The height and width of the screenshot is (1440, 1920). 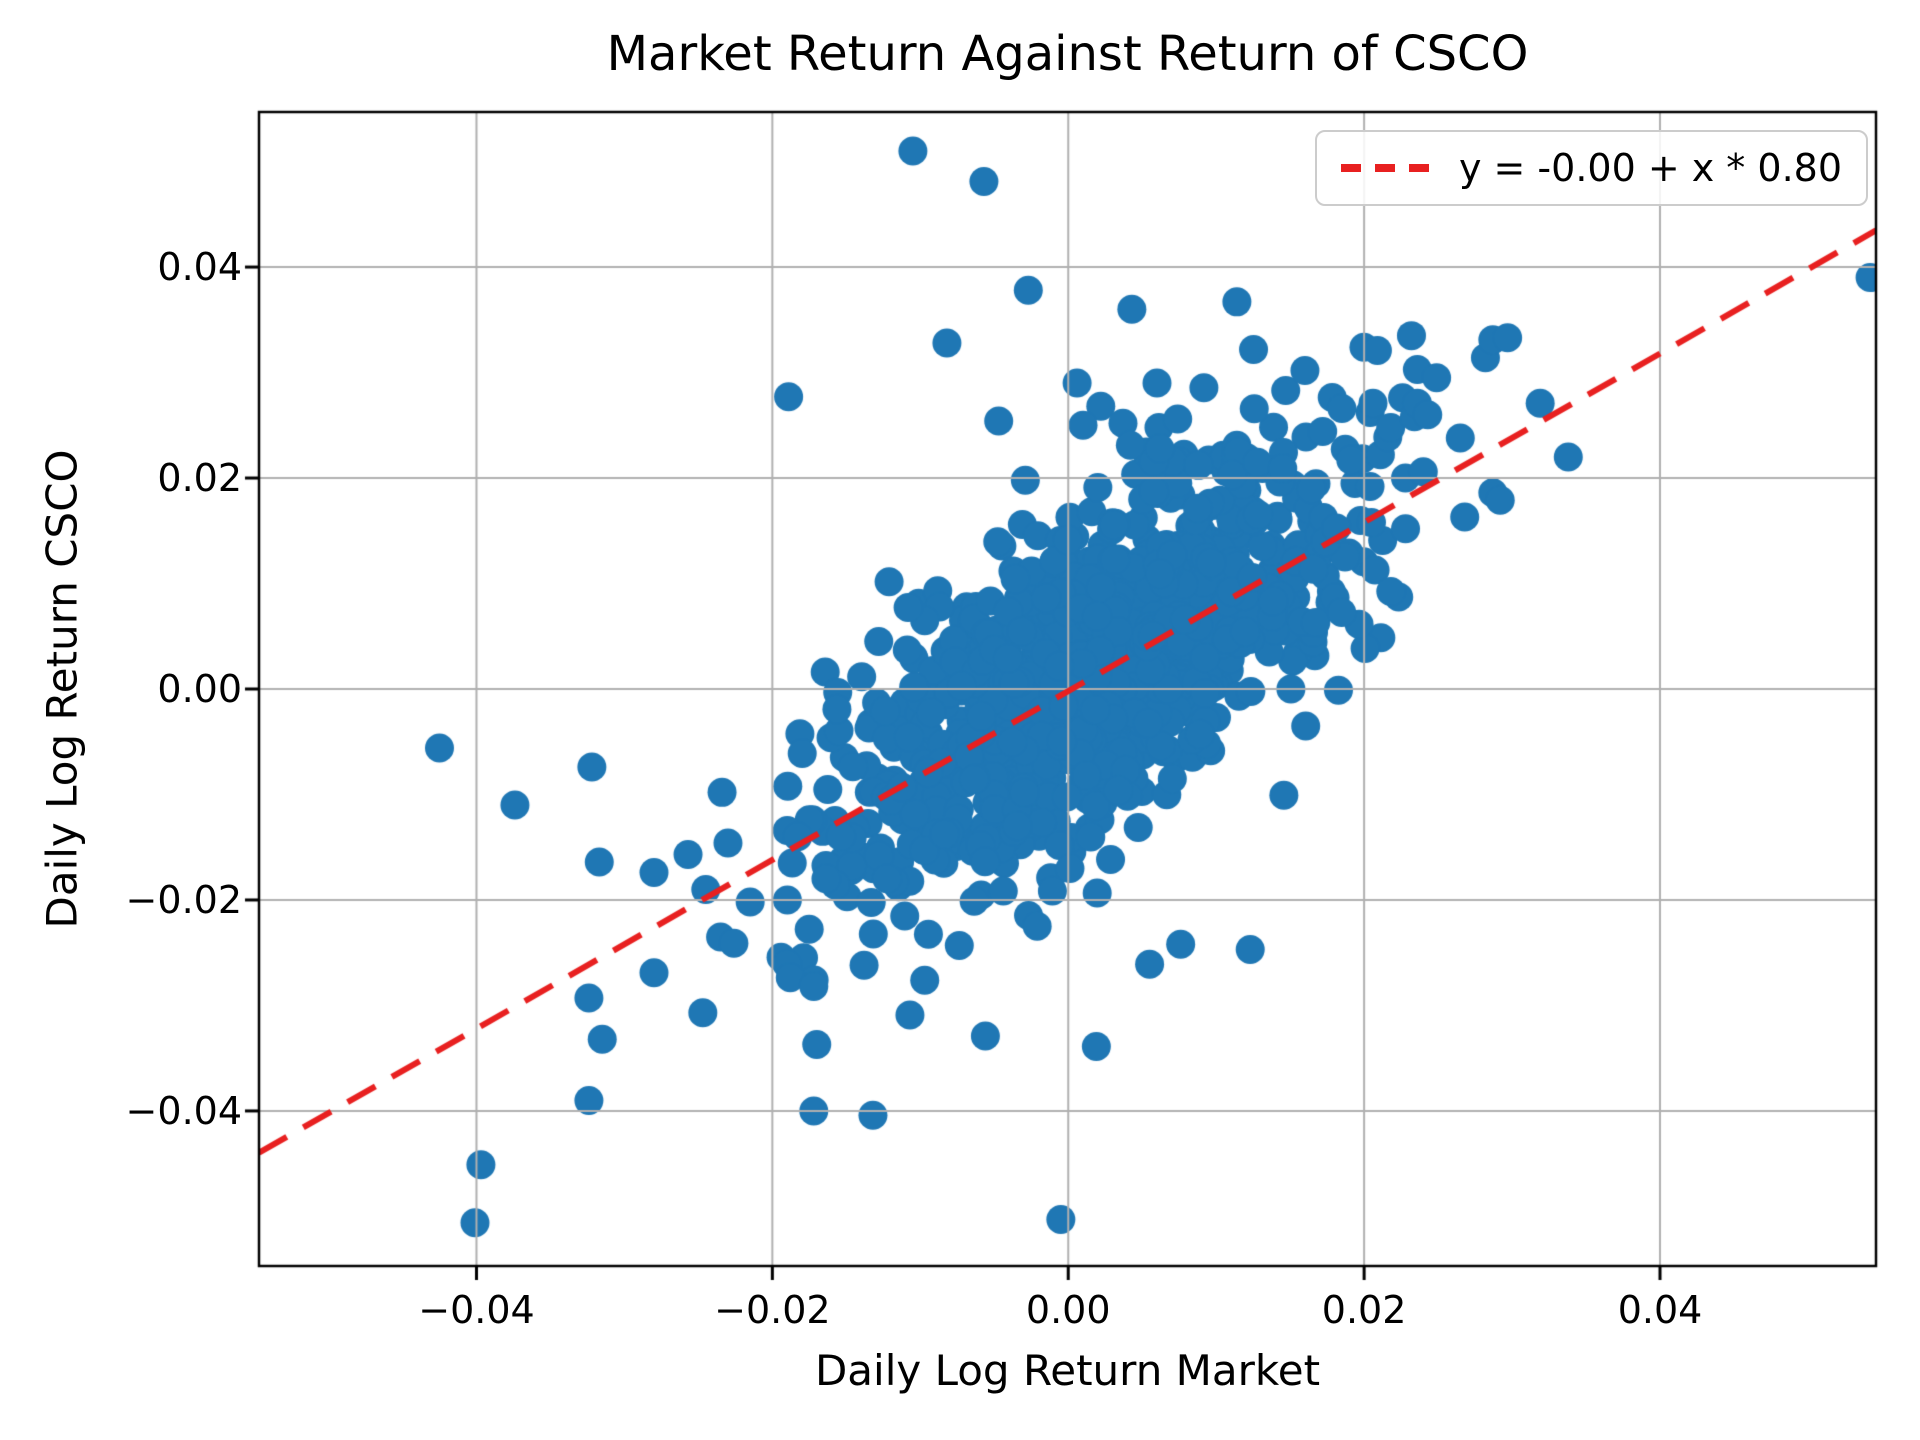 What do you see at coordinates (199, 478) in the screenshot?
I see `y-tick-label: 0.02` at bounding box center [199, 478].